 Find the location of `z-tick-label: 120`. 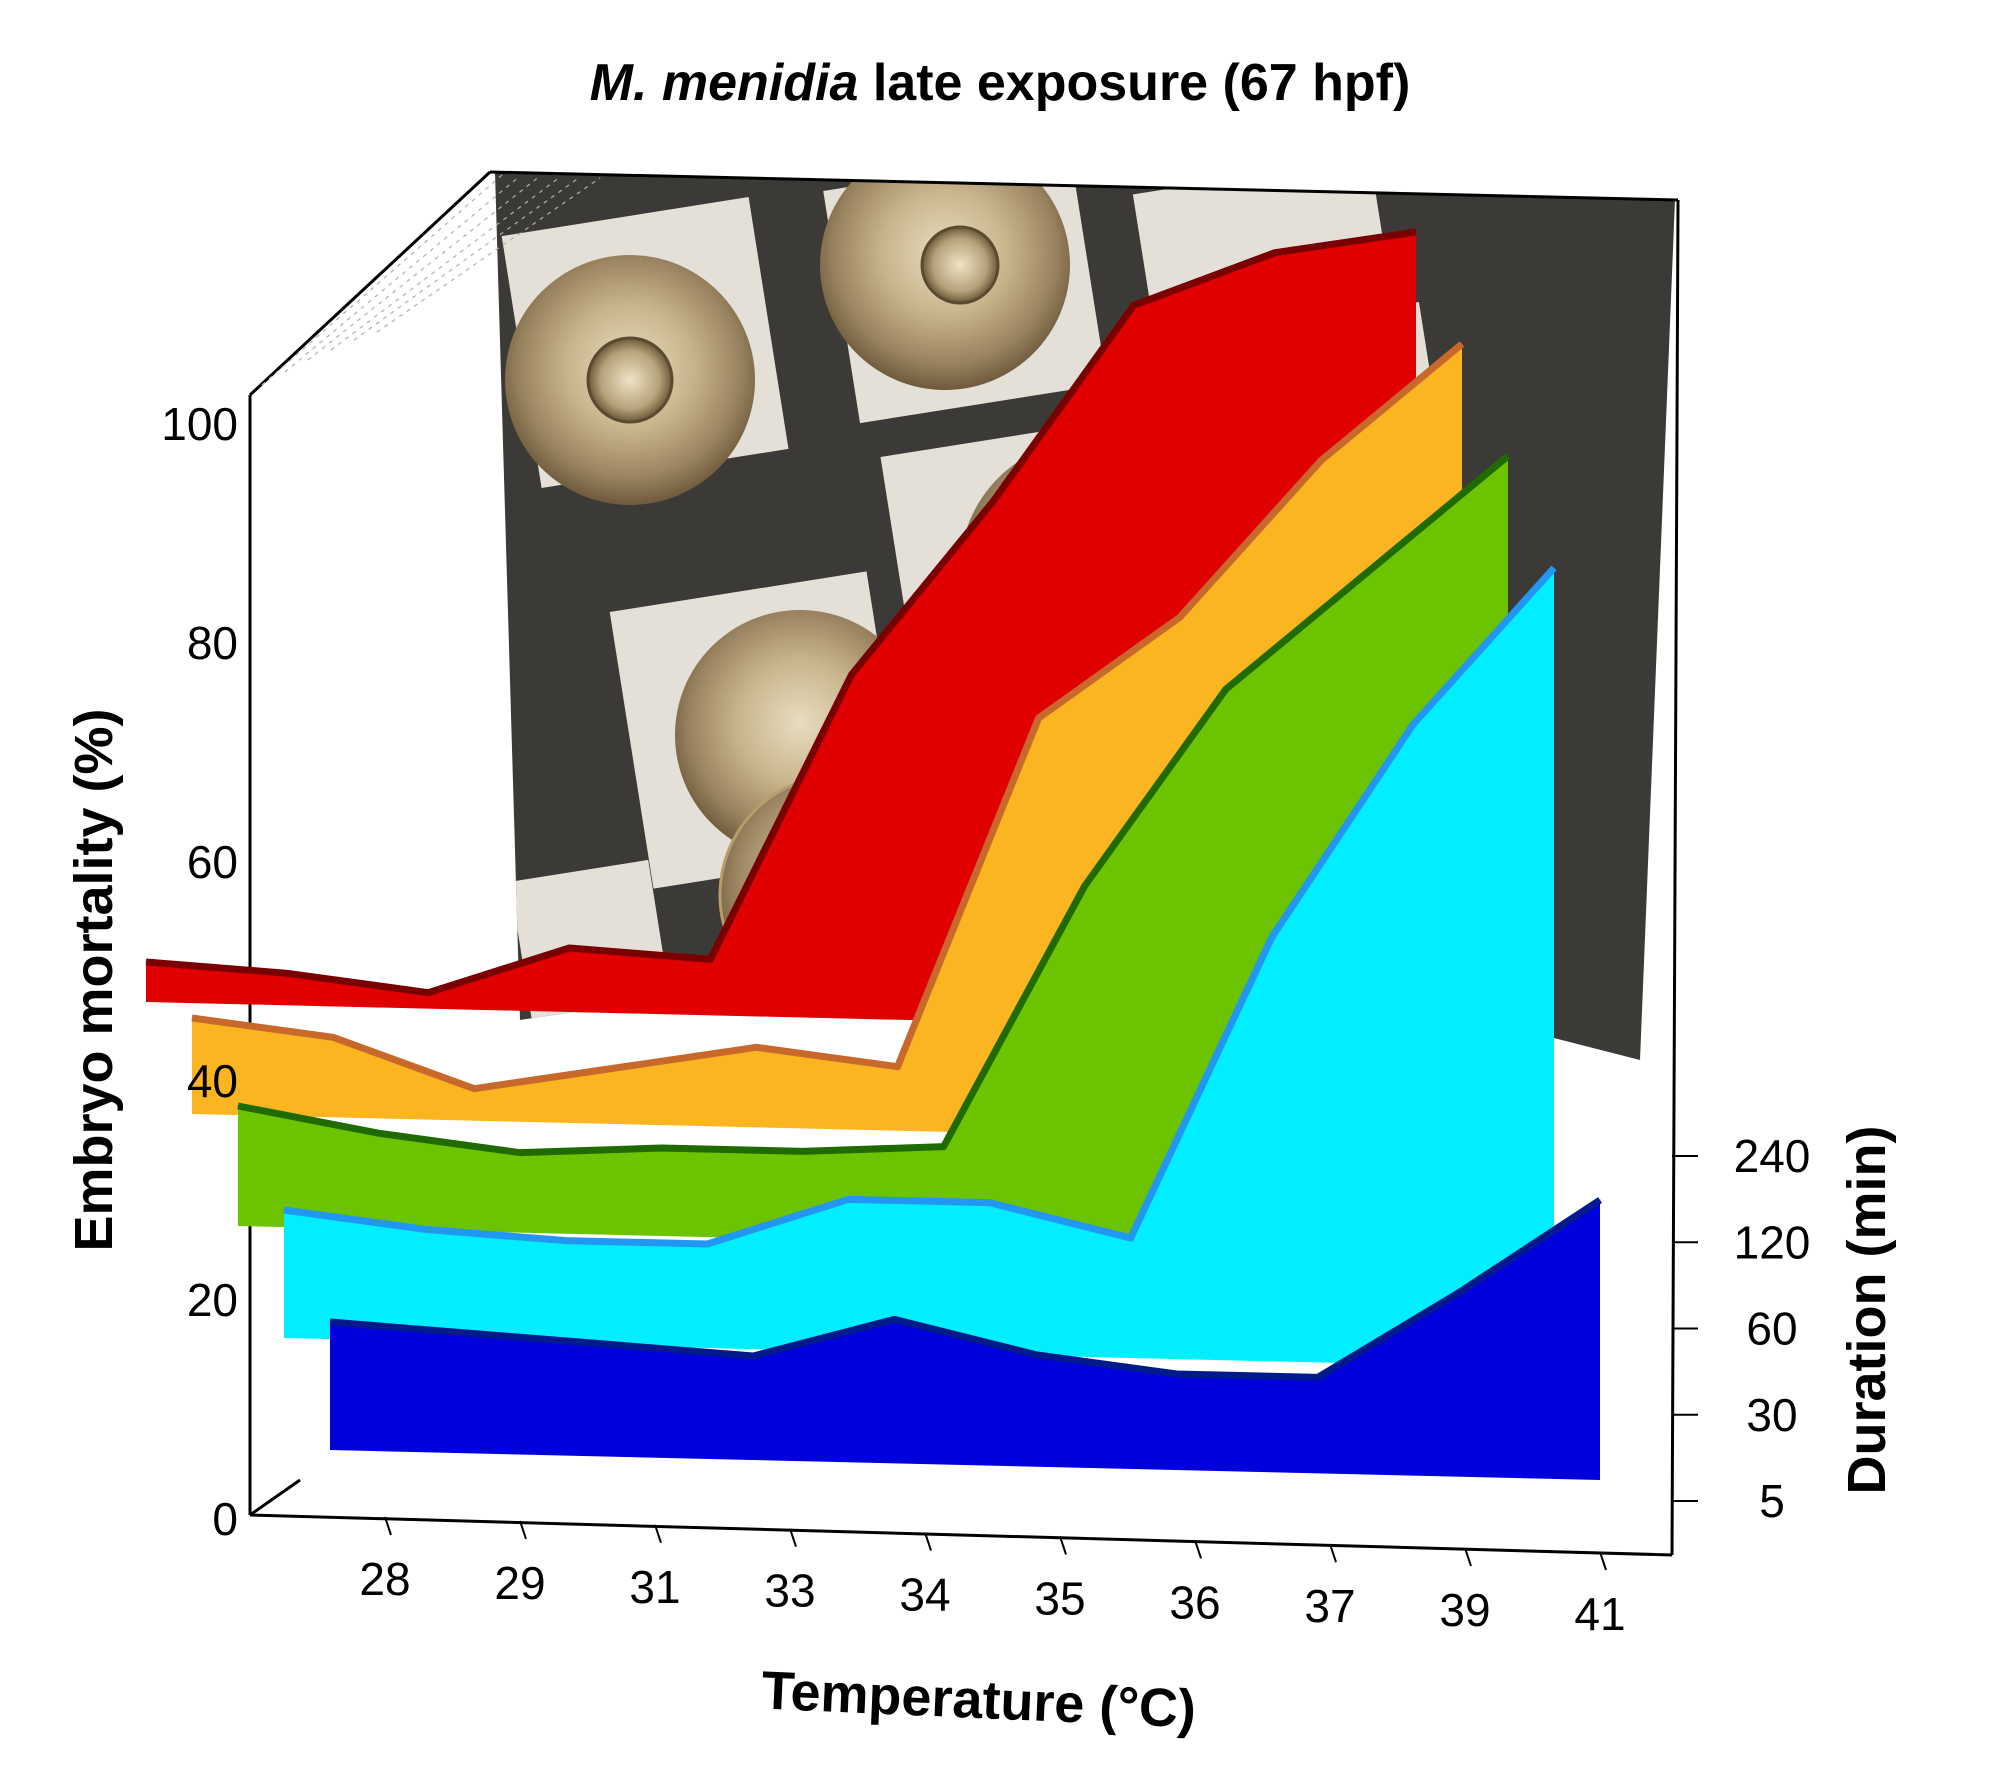

z-tick-label: 120 is located at coordinates (1772, 1242).